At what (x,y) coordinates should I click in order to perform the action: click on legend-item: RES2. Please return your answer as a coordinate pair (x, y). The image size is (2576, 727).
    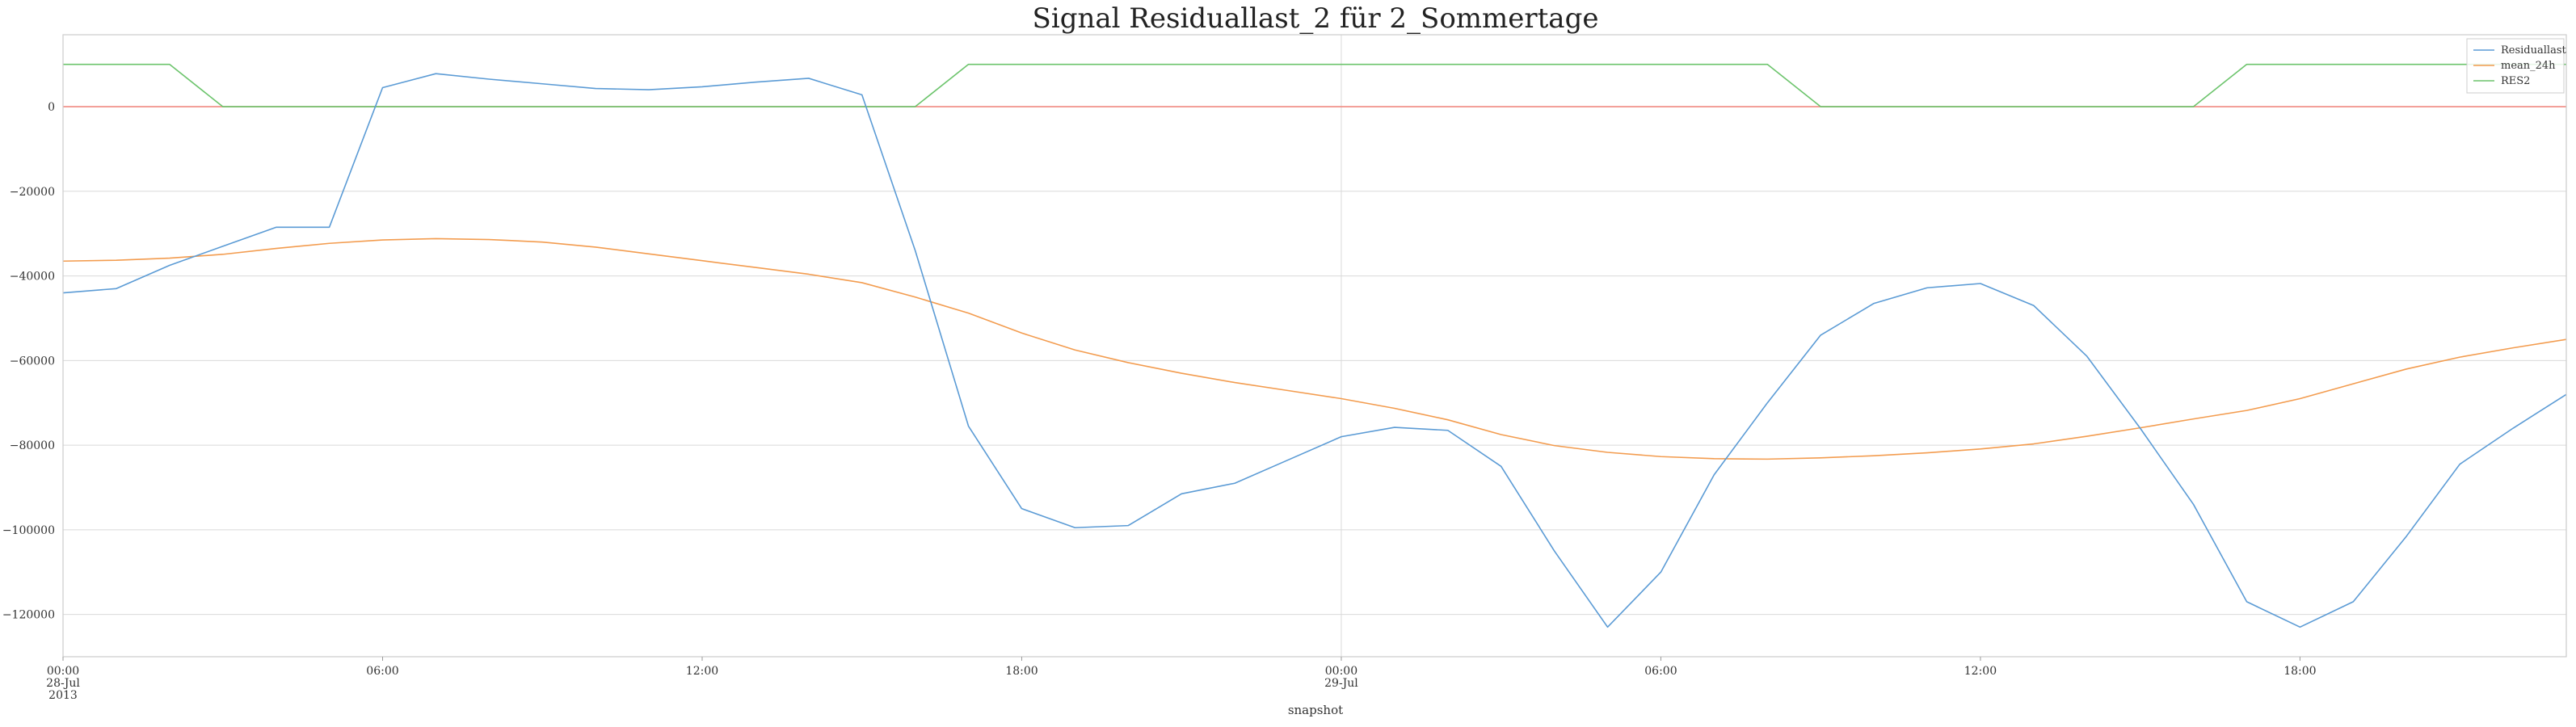
    Looking at the image, I should click on (2501, 81).